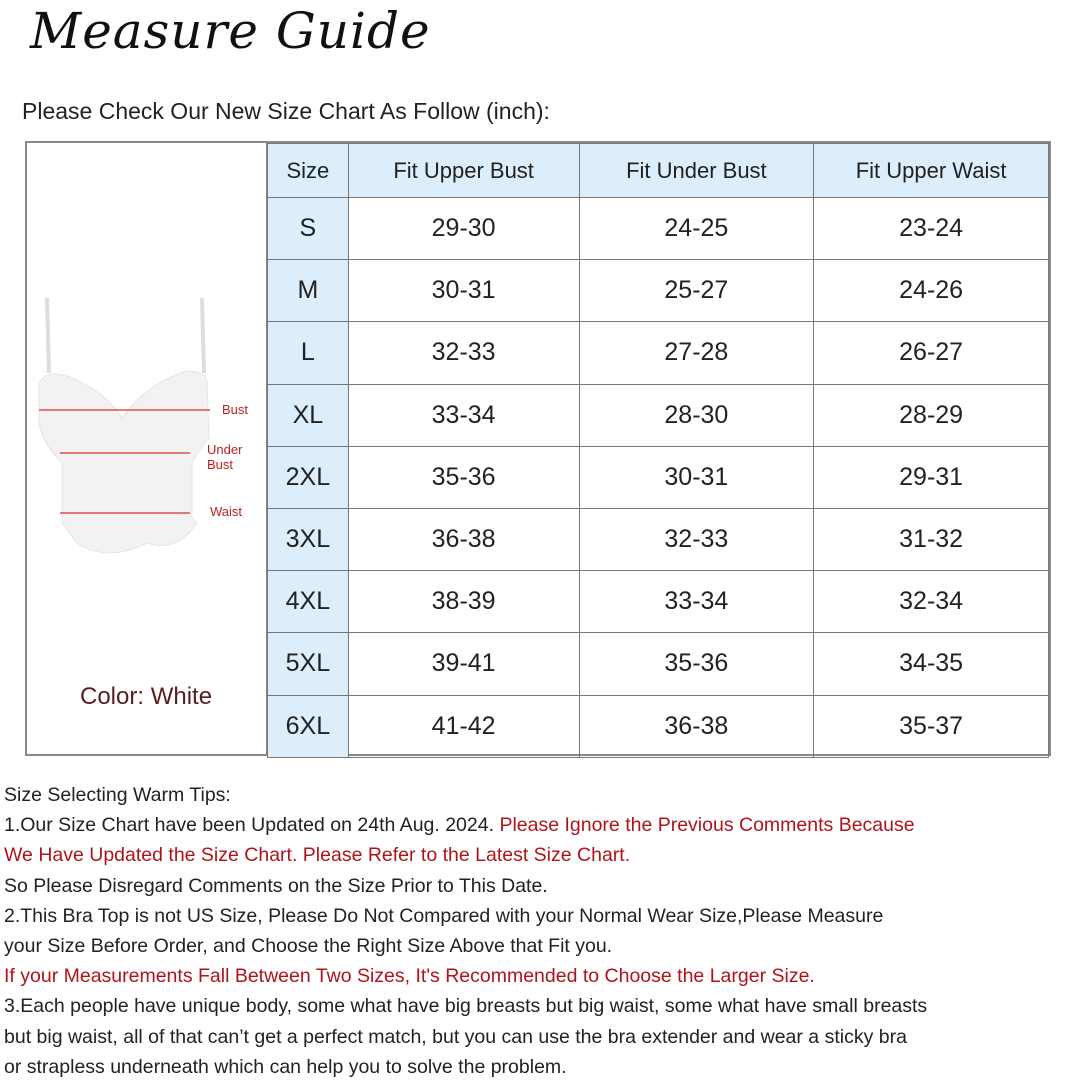 The width and height of the screenshot is (1080, 1082). I want to click on bra-top-illustration, so click(124, 425).